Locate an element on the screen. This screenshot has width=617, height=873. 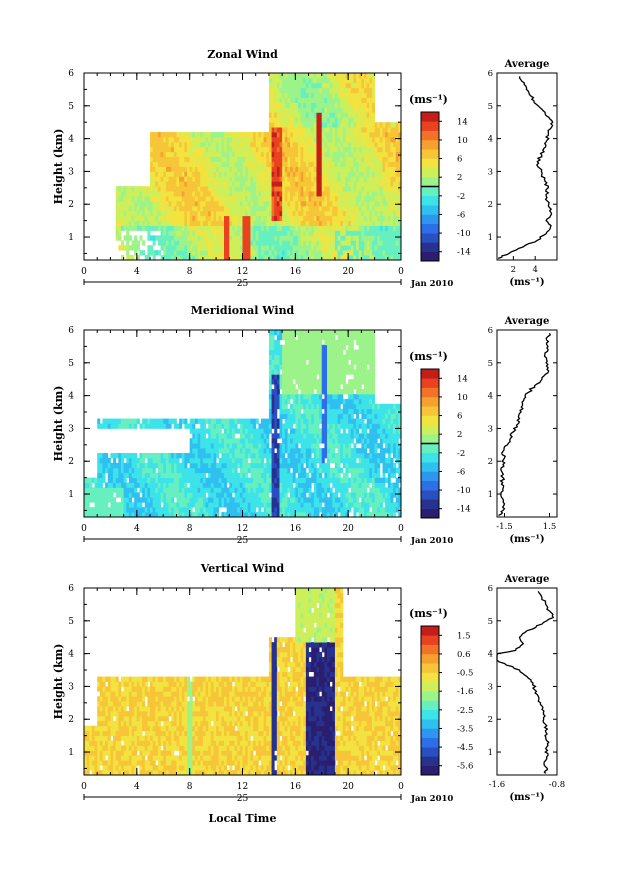
colorbar-unit: (ms⁻¹) is located at coordinates (428, 99).